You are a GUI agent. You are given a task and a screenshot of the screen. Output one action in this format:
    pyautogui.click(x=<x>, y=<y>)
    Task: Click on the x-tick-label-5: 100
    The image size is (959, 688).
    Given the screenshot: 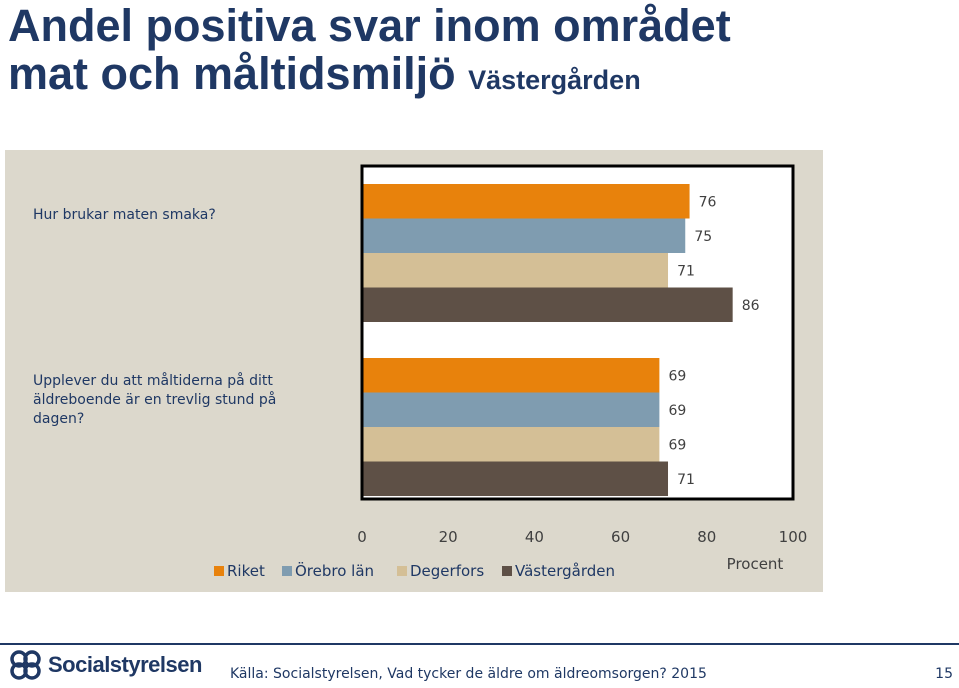 What is the action you would take?
    pyautogui.click(x=793, y=537)
    